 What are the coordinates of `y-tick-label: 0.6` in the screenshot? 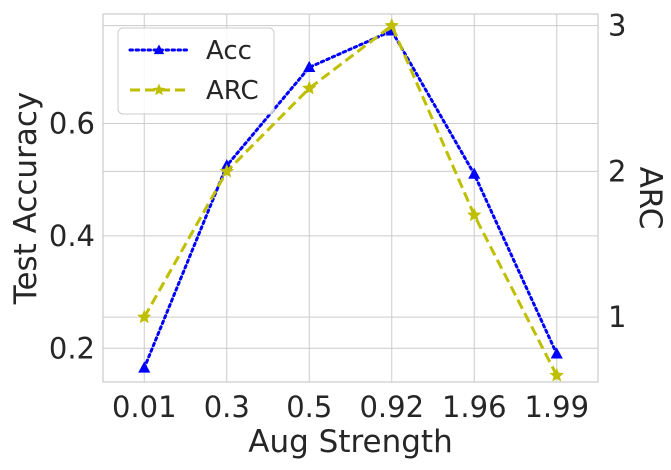 It's located at (72, 124).